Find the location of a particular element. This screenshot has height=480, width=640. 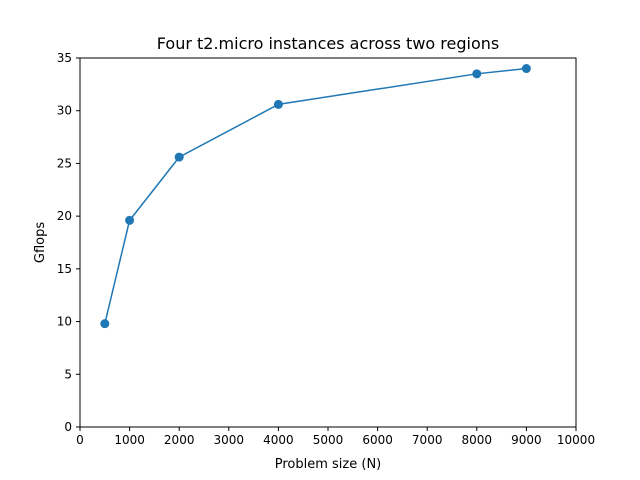

y-tick-label: 25 is located at coordinates (64, 163).